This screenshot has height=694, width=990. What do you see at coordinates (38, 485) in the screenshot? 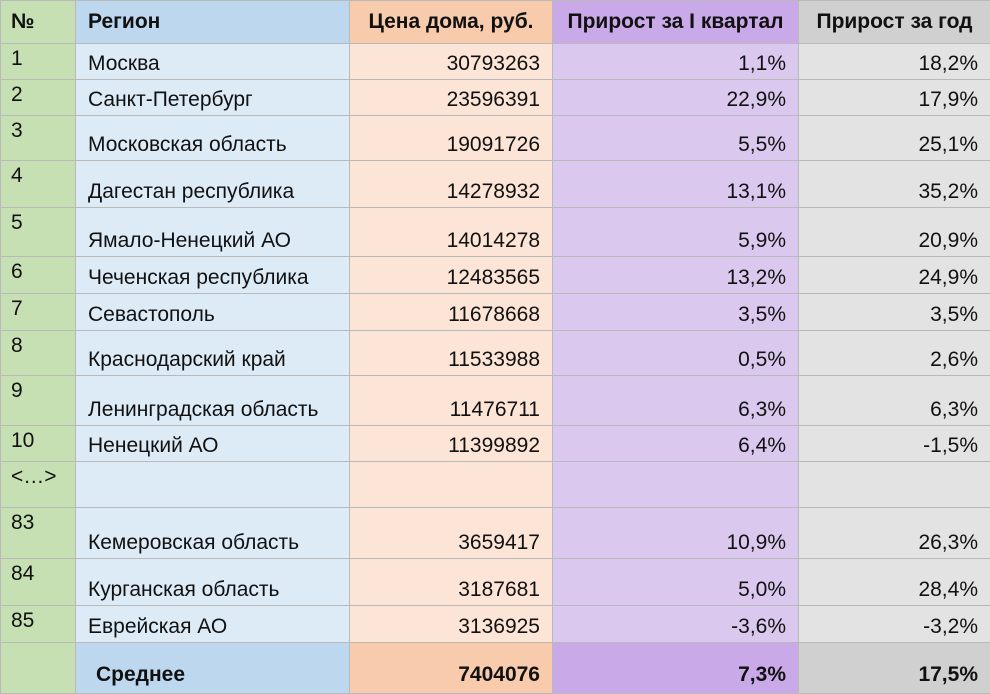
I see `row-num: <…>` at bounding box center [38, 485].